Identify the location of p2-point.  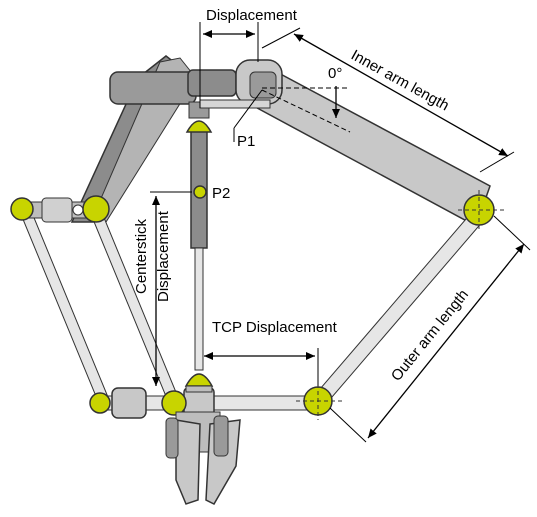
(200, 192).